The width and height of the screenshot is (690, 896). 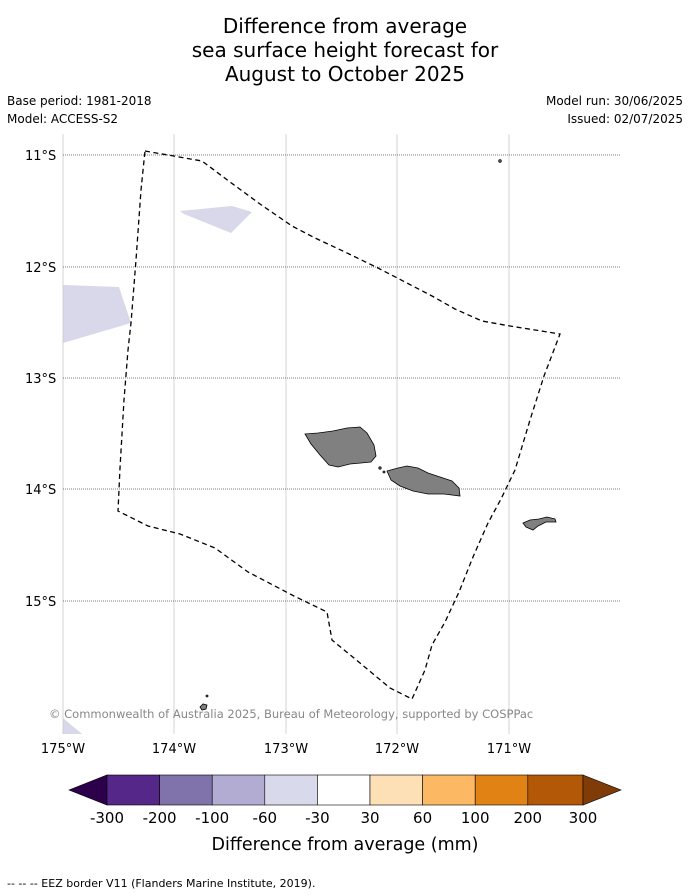 What do you see at coordinates (40, 602) in the screenshot?
I see `lat-label-15s: 15°S` at bounding box center [40, 602].